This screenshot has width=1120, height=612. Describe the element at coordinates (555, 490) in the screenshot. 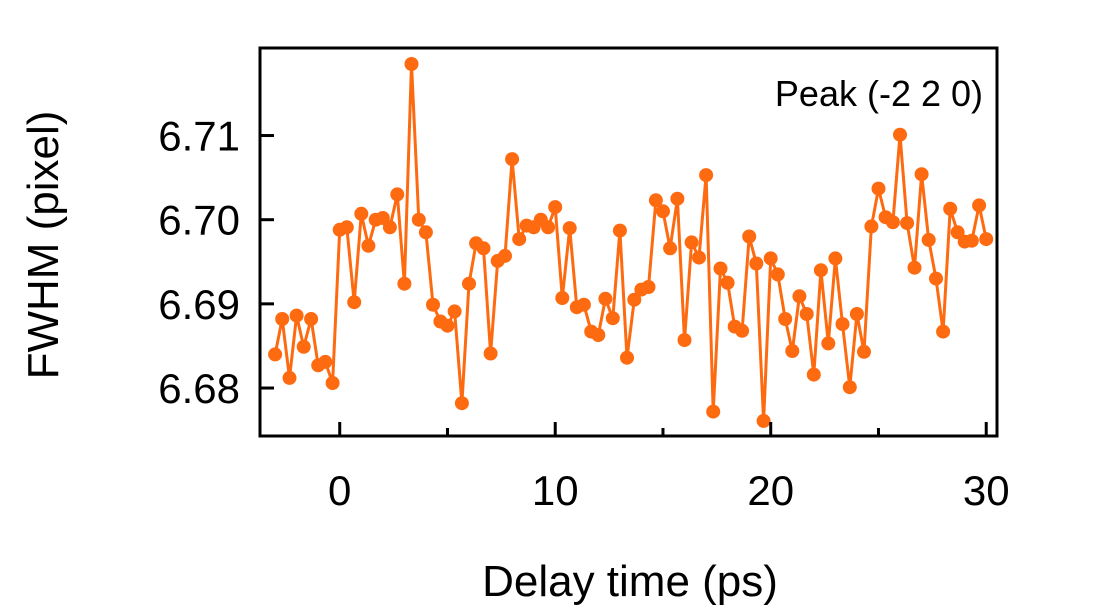

I see `x-tick-label: 10` at that location.